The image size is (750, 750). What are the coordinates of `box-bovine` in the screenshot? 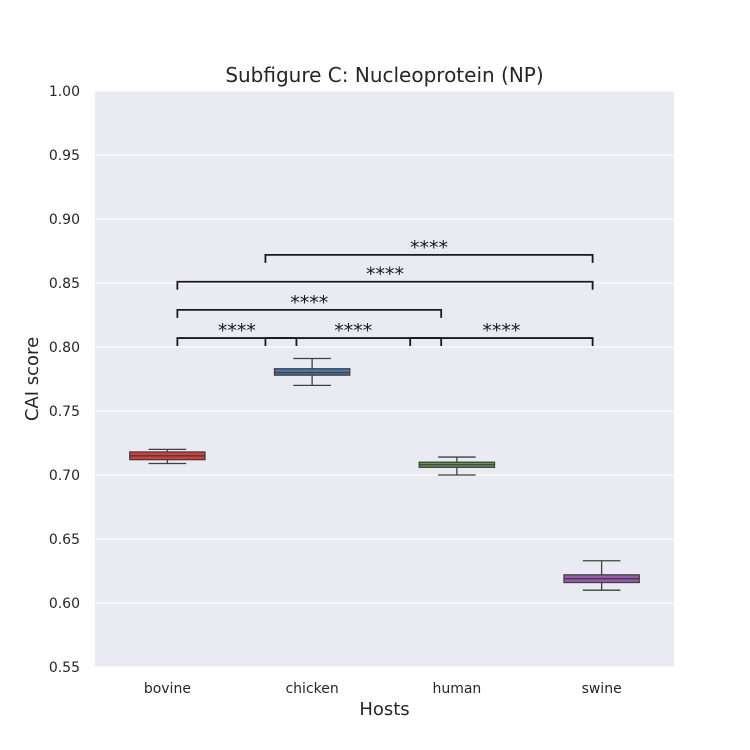 It's located at (167, 456).